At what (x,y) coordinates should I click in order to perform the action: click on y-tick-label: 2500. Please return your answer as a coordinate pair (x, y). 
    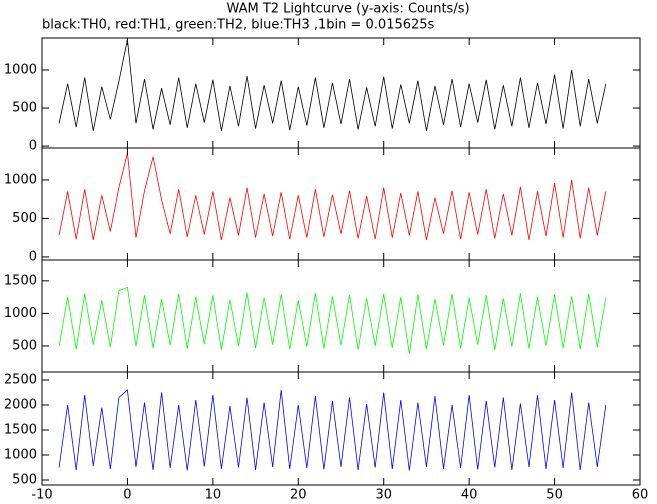
    Looking at the image, I should click on (20, 380).